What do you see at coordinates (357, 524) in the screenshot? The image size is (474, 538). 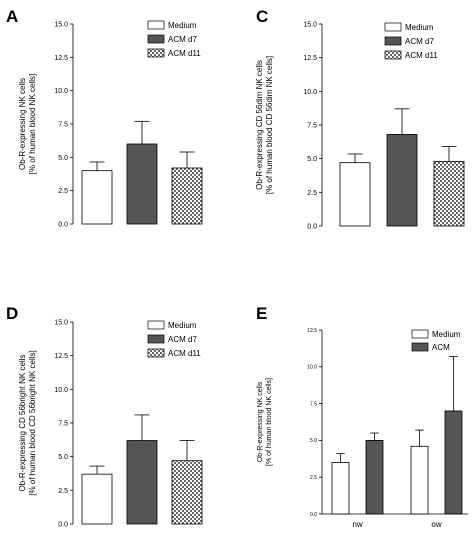 I see `x-tick-label: nw` at bounding box center [357, 524].